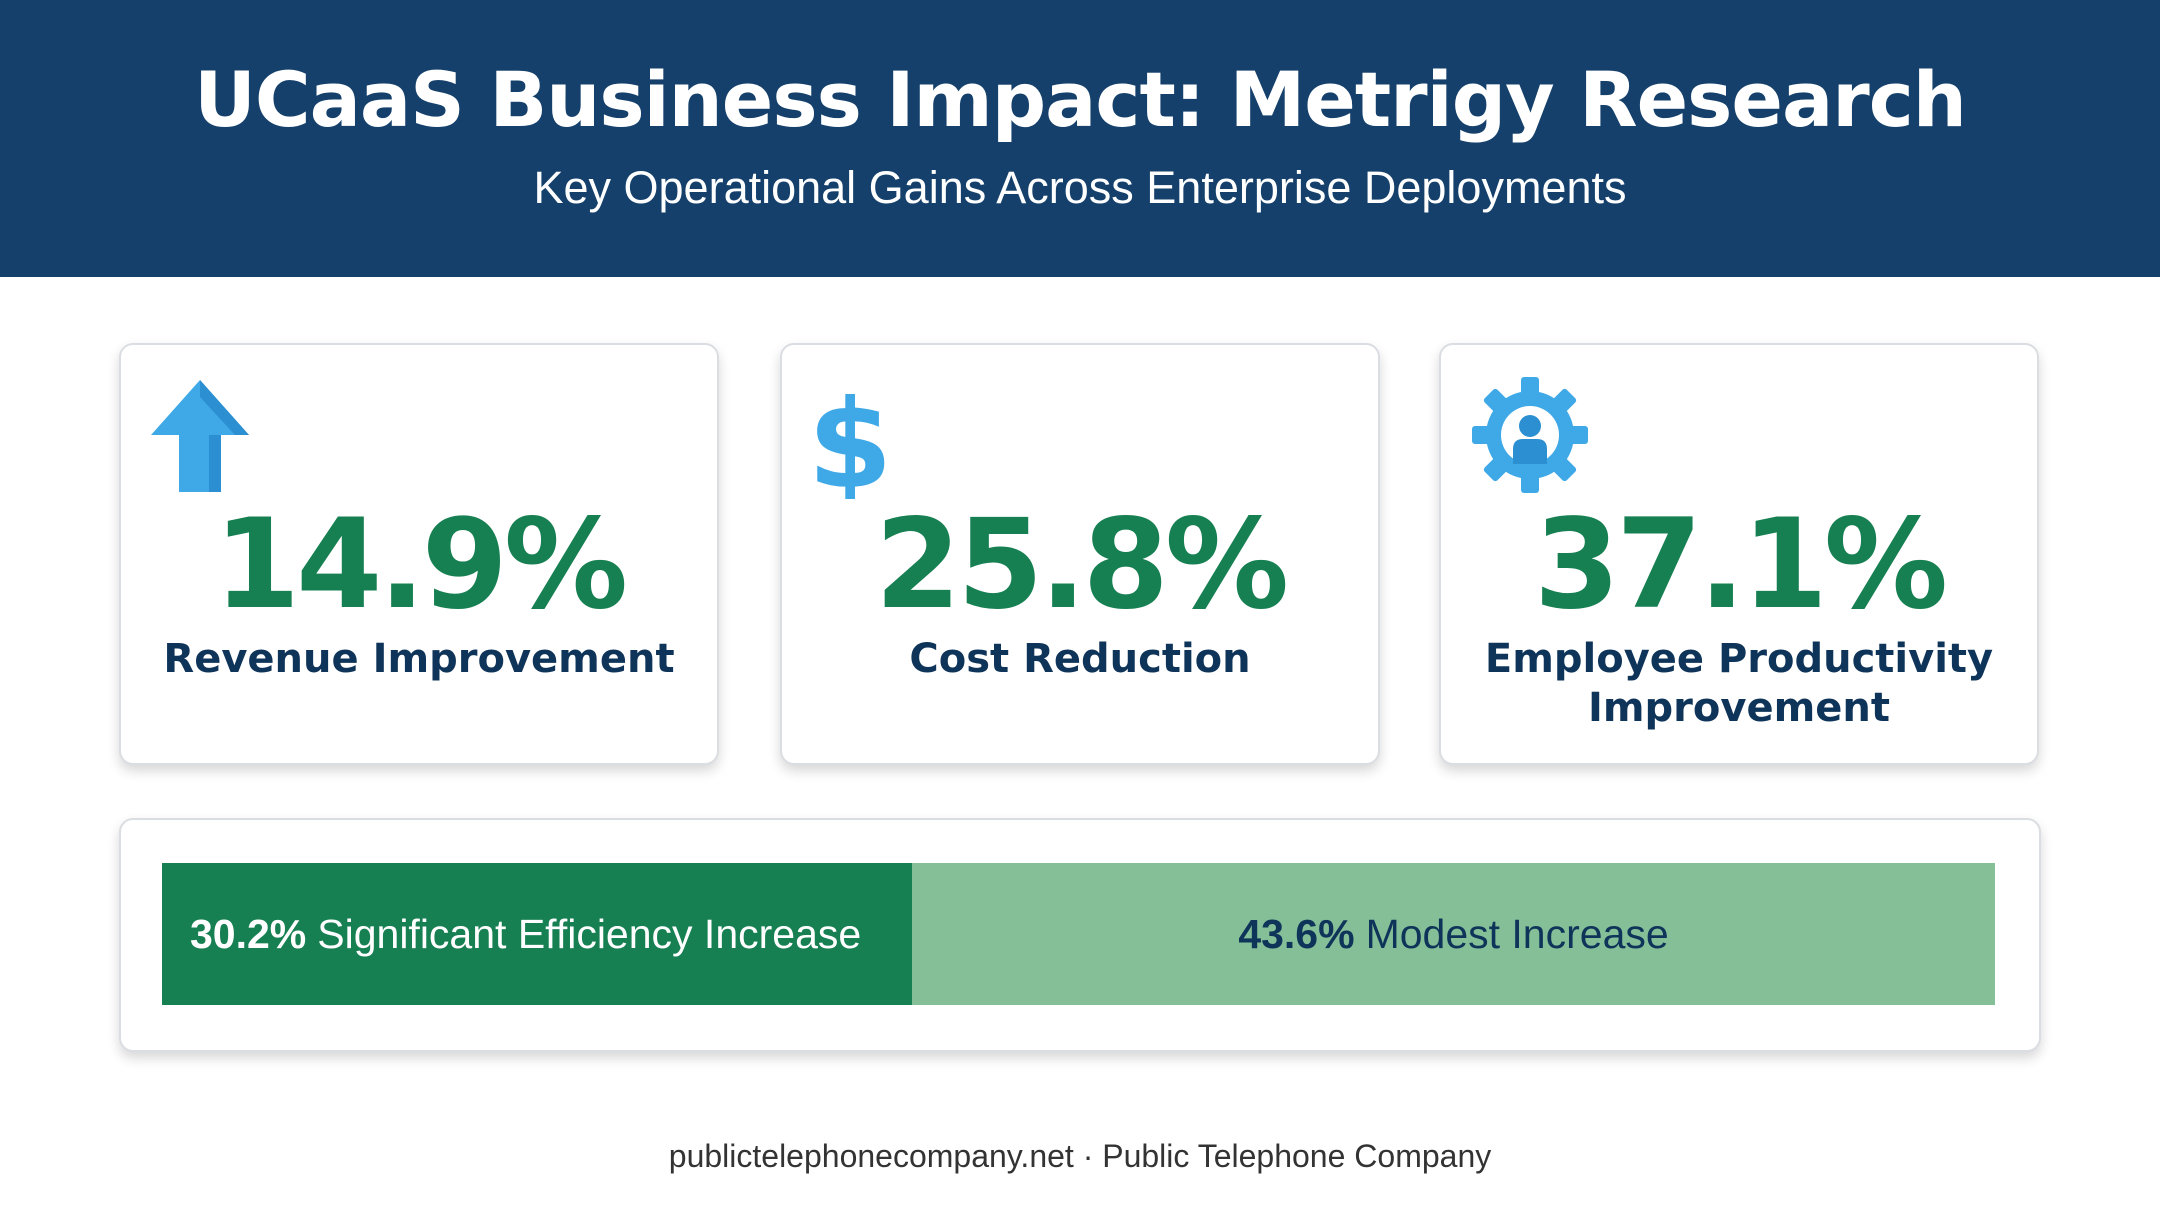  What do you see at coordinates (1740, 565) in the screenshot?
I see `metric-value: 37.1%` at bounding box center [1740, 565].